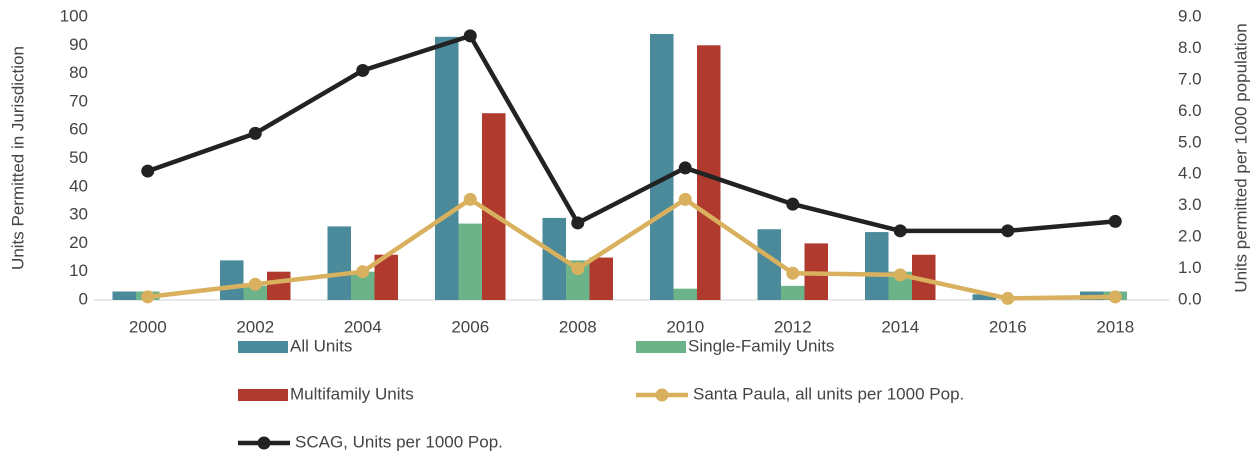 The width and height of the screenshot is (1260, 465). Describe the element at coordinates (321, 345) in the screenshot. I see `legend-label: All Units` at that location.